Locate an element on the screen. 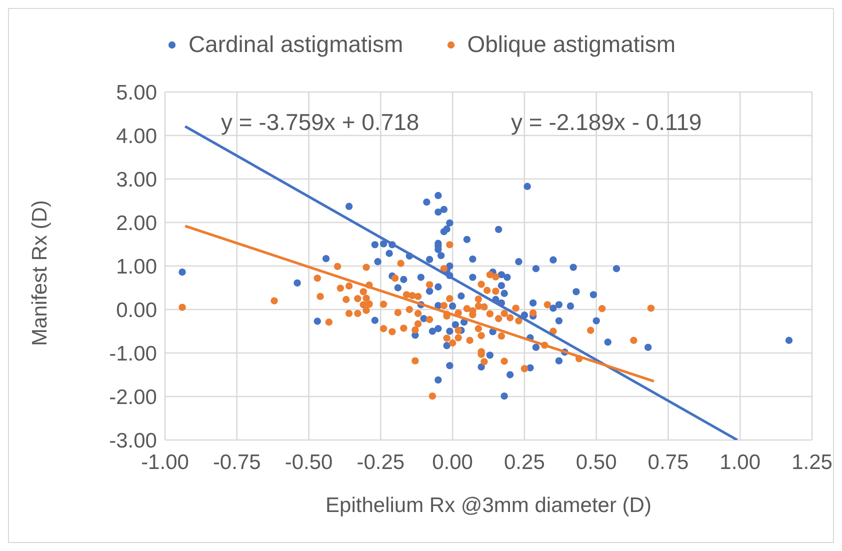  y-tick-label: -3.00 is located at coordinates (133, 440).